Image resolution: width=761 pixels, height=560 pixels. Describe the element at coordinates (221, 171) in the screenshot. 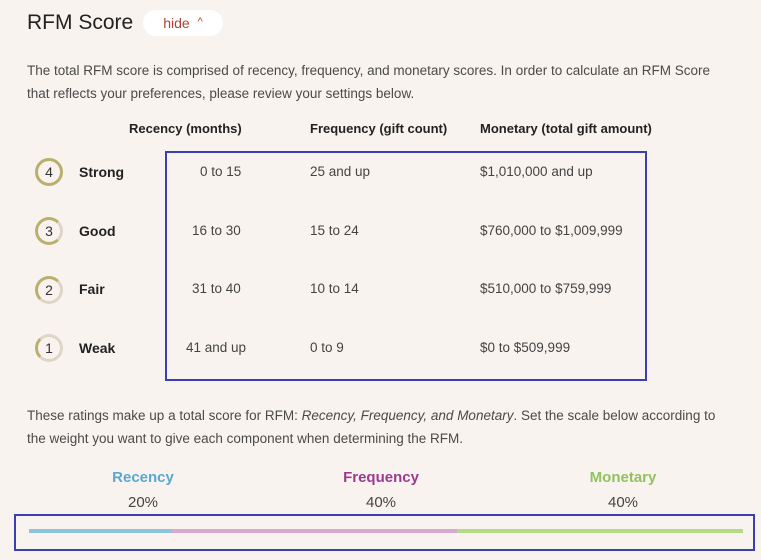

I see `recency-cell: 0 to 15` at that location.